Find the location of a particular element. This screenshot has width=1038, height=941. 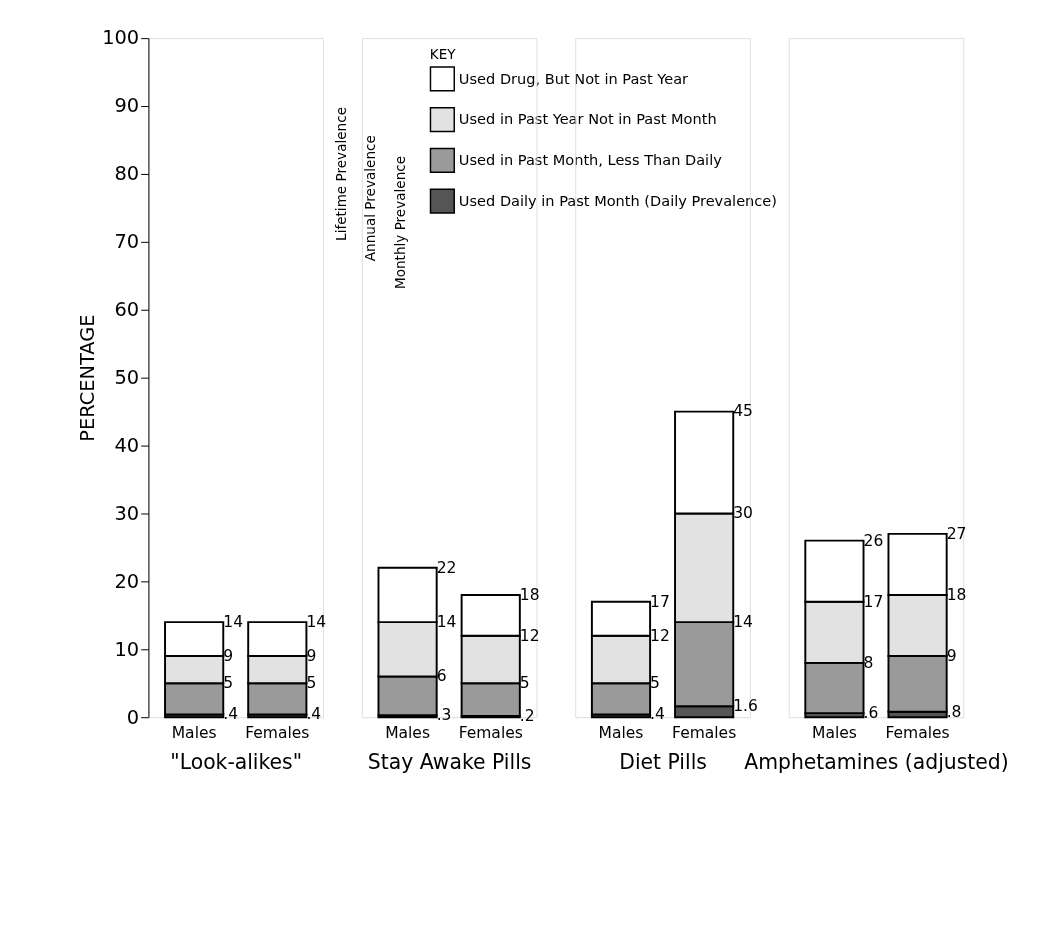

legend-label: Used in Past Year Not in Past Month is located at coordinates (587, 119).